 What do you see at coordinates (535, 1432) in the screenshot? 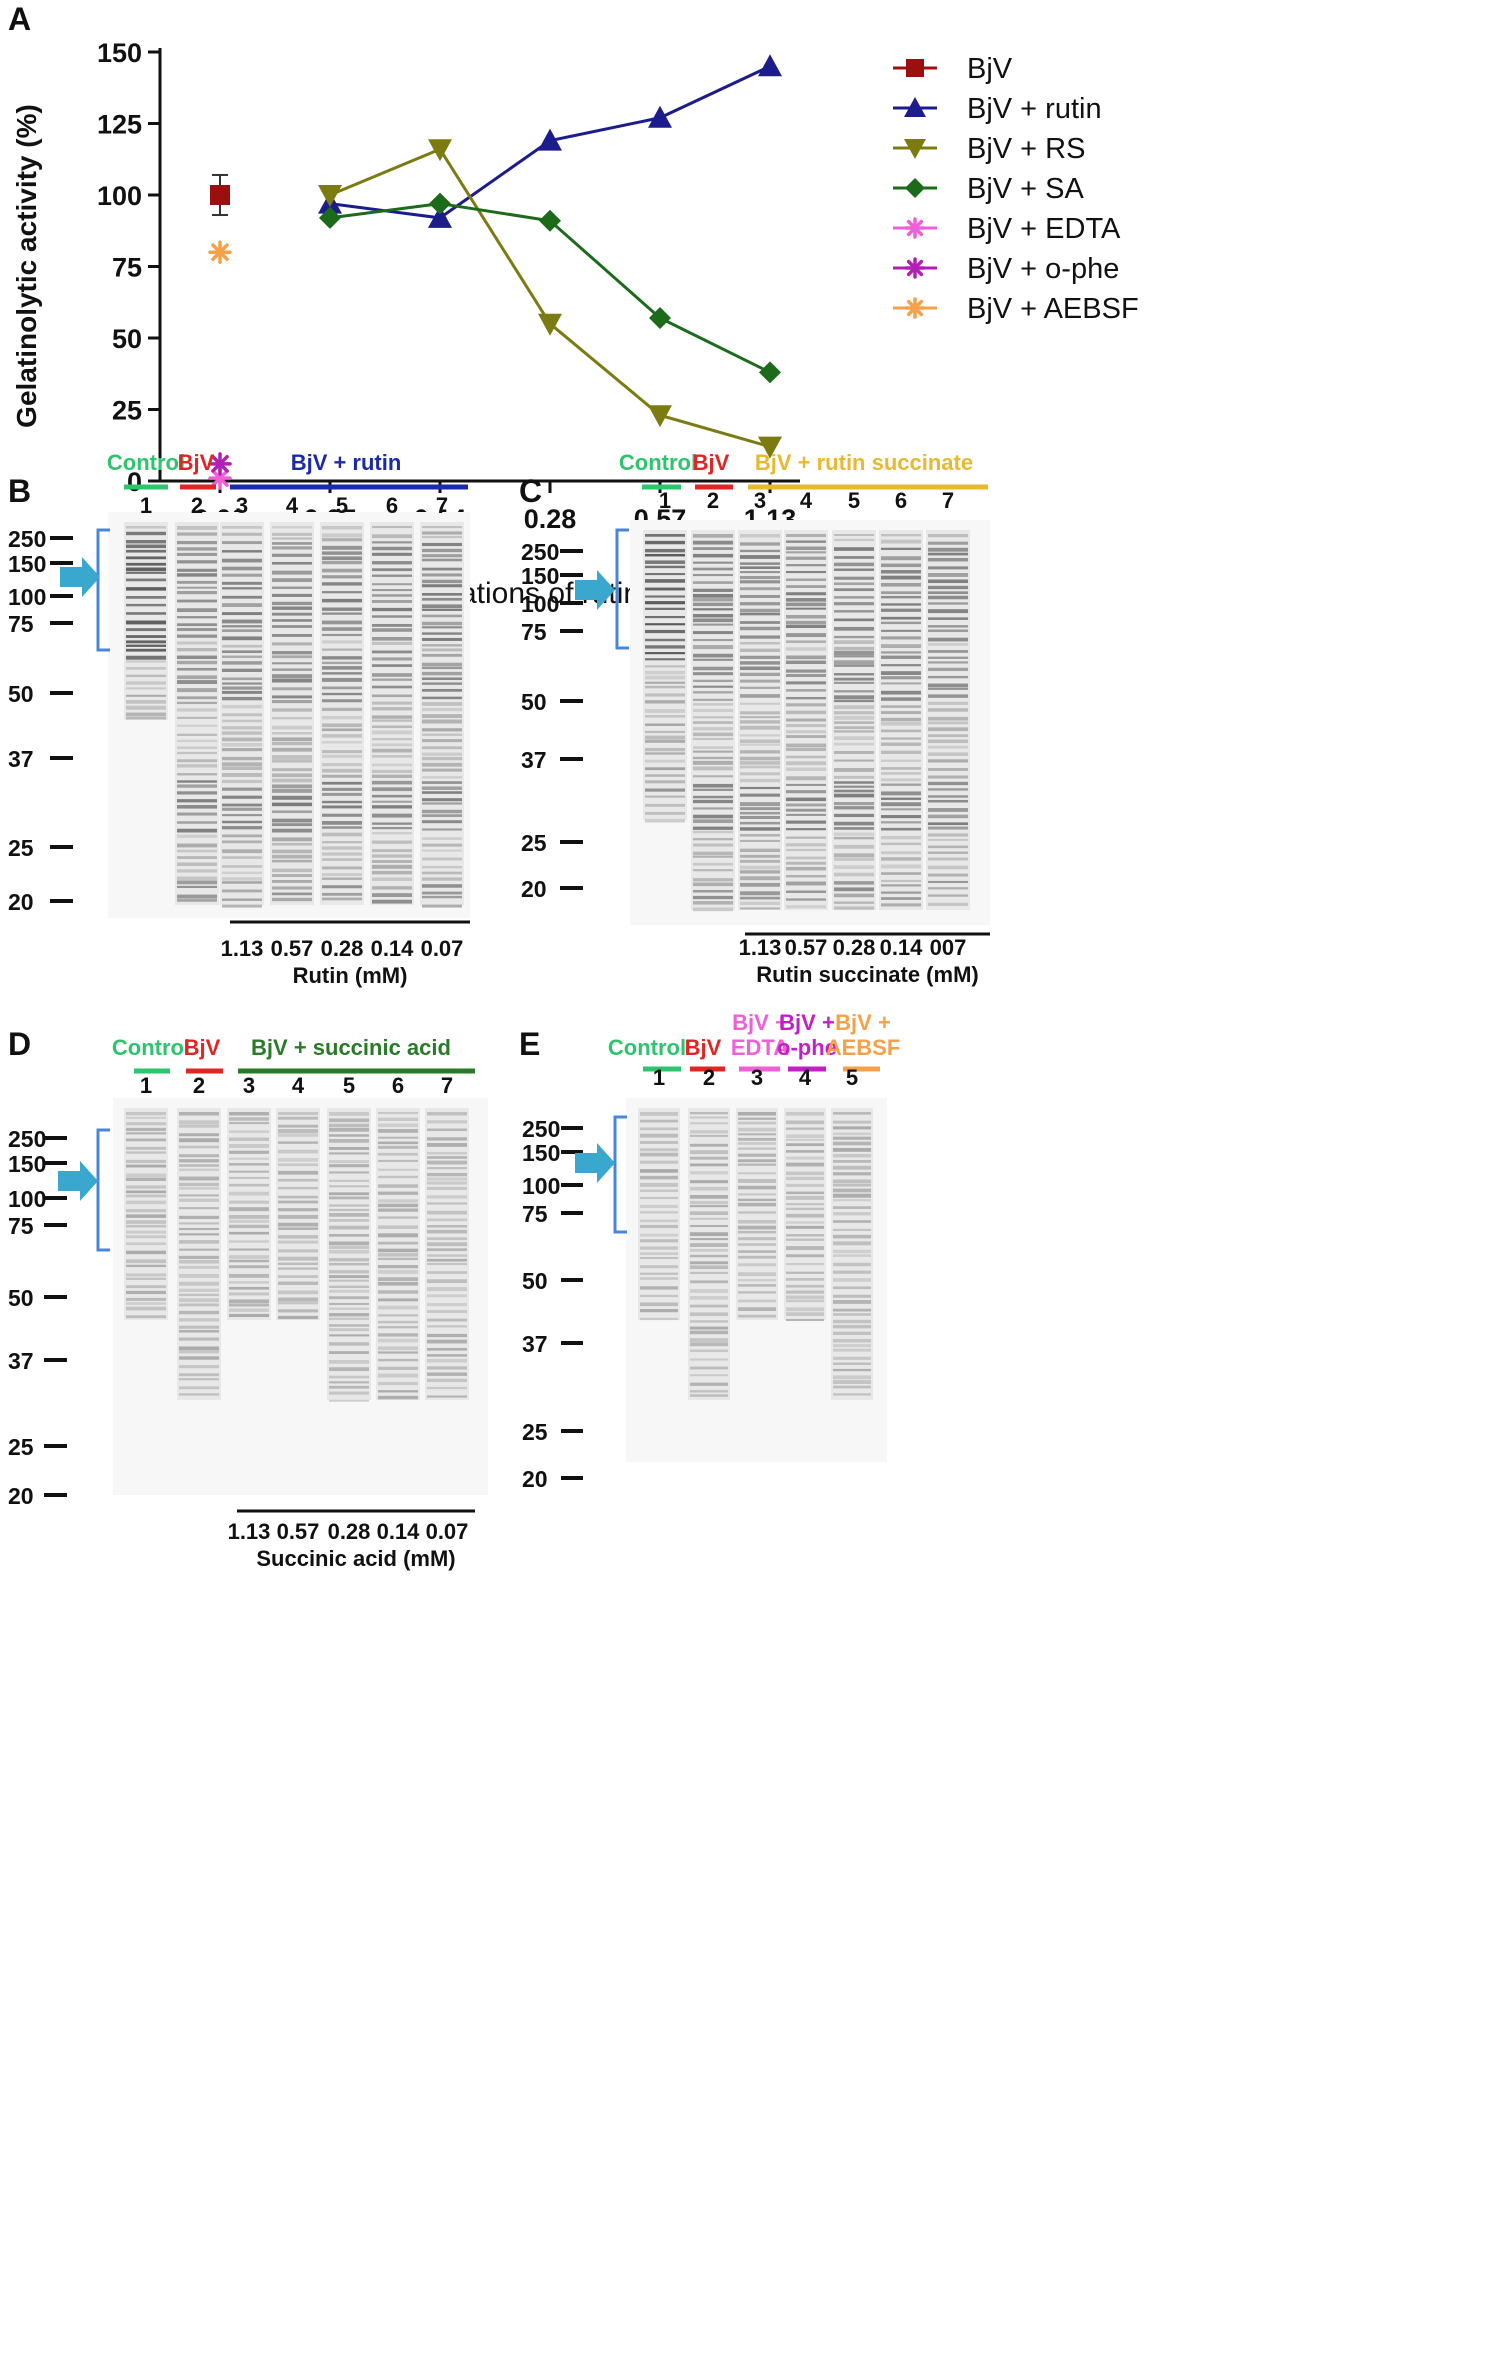
I see `mw-marker-label: 25` at bounding box center [535, 1432].